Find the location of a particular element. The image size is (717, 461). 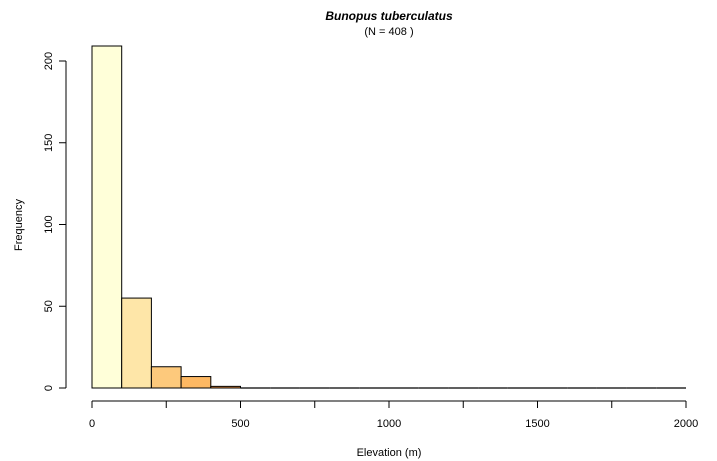

y-axis-label: Frequency is located at coordinates (19, 225).